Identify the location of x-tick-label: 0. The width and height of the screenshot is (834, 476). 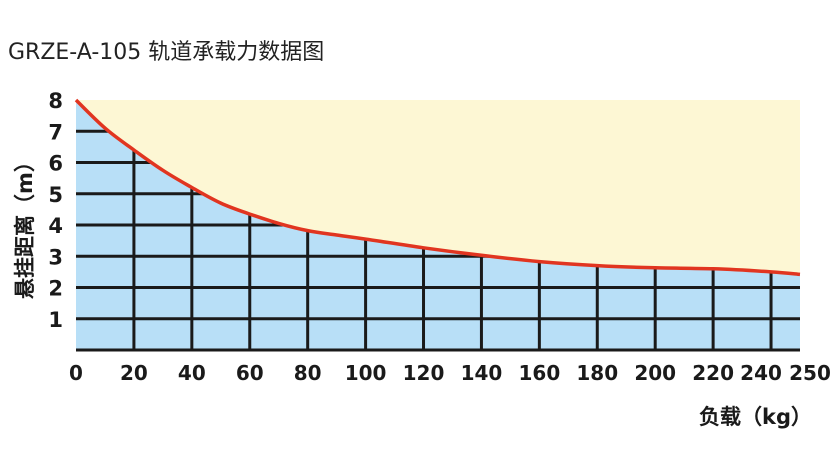
(76, 373).